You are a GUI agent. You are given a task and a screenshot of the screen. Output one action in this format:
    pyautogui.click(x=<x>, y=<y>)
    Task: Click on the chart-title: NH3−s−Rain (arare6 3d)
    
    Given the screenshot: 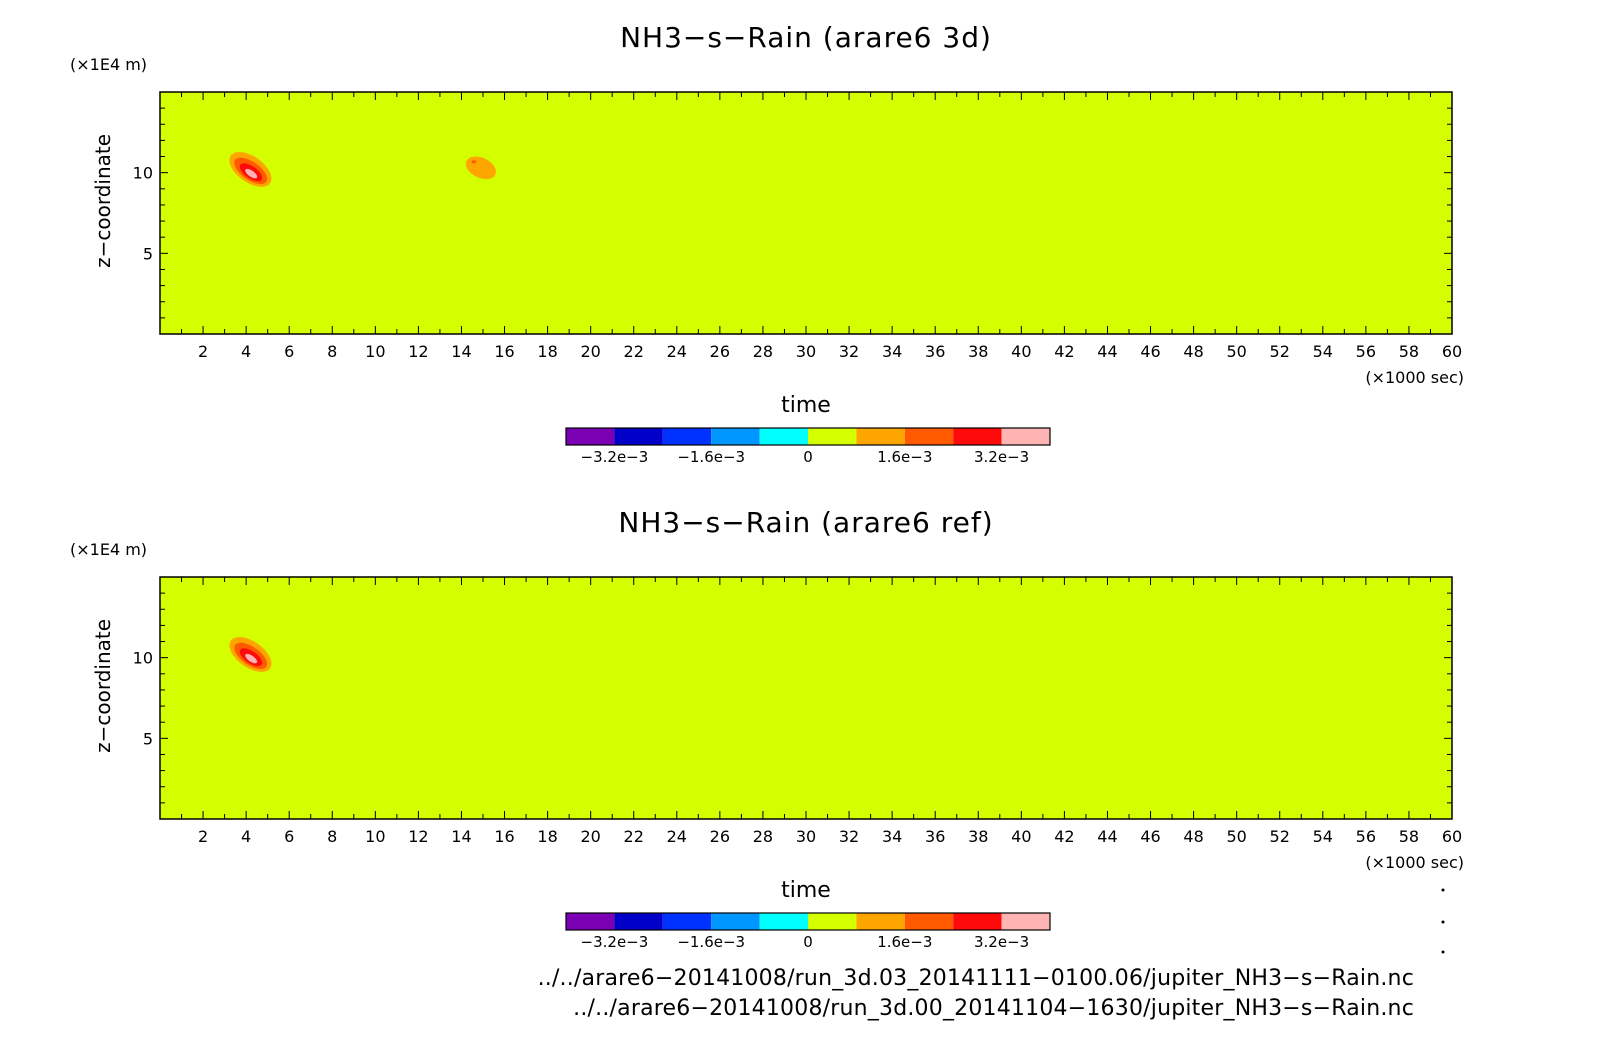 What is the action you would take?
    pyautogui.click(x=806, y=37)
    